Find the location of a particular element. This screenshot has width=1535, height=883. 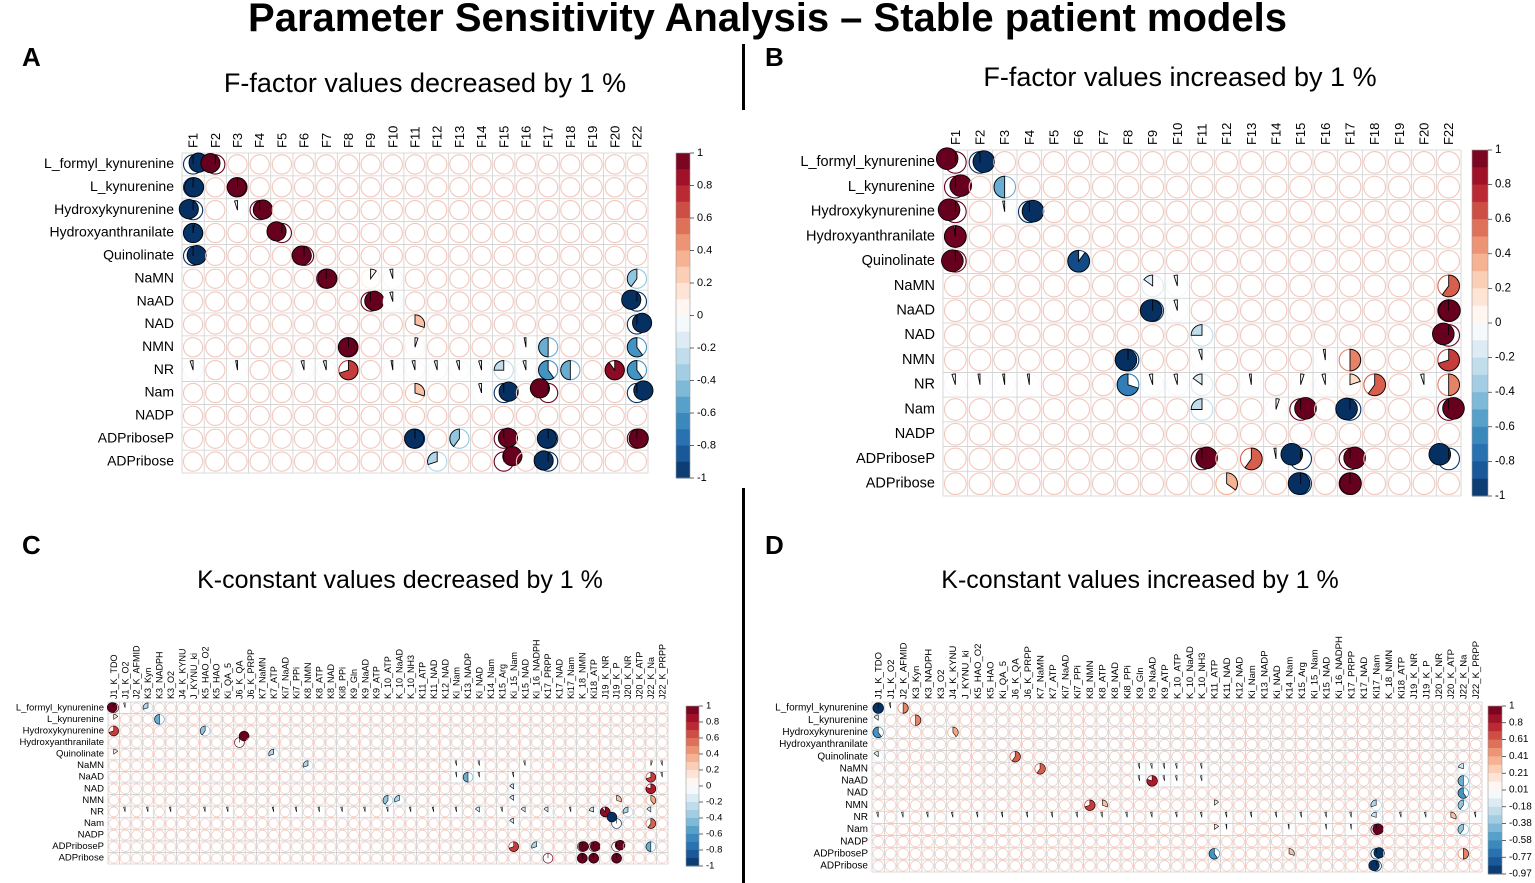

row-label: L_formyl_kynurenine is located at coordinates (867, 162).